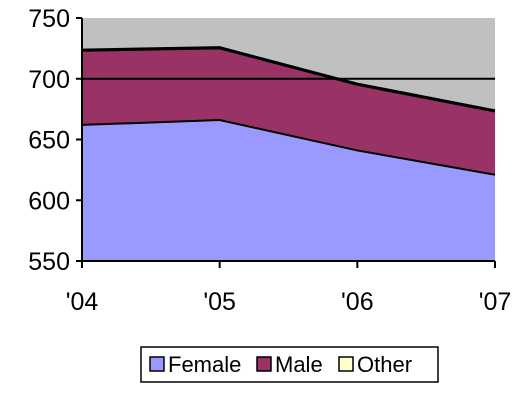  Describe the element at coordinates (49, 201) in the screenshot. I see `y-tick-label: 600` at that location.